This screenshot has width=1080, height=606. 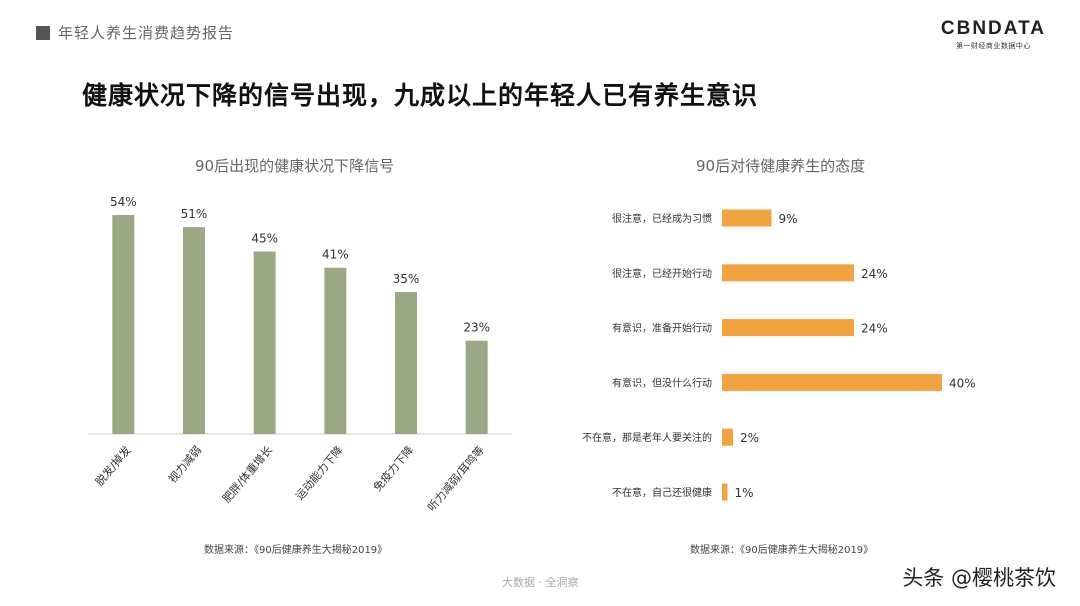 What do you see at coordinates (662, 492) in the screenshot?
I see `right-category-label: 不在意，自己还很健康` at bounding box center [662, 492].